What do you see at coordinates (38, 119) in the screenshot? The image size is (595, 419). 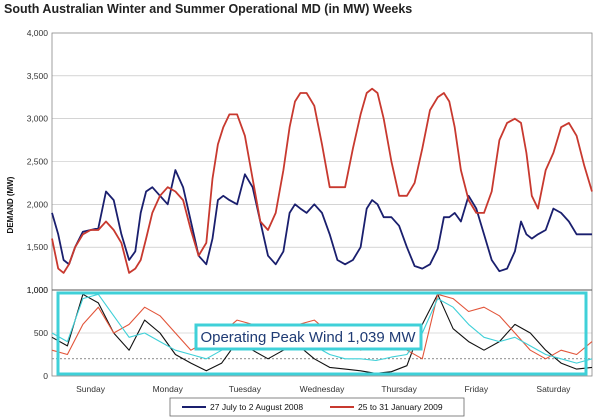 I see `y-tick-label: 3,000` at bounding box center [38, 119].